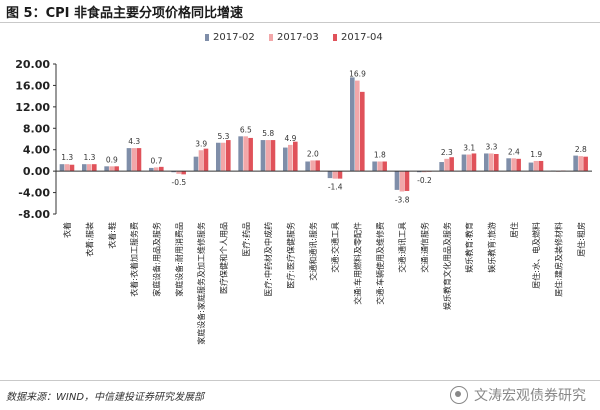  What do you see at coordinates (514, 230) in the screenshot?
I see `x-tick-label: 居住` at bounding box center [514, 230].